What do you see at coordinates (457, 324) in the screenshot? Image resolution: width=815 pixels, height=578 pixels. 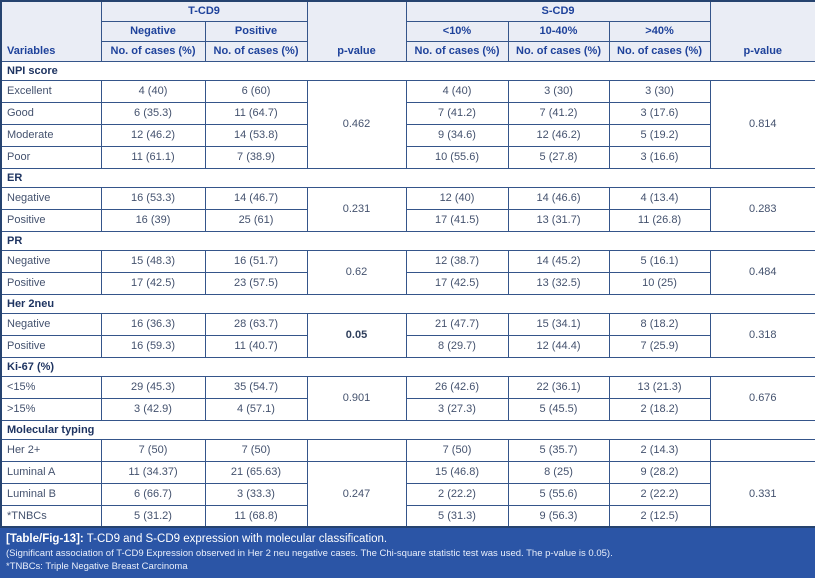 I see `scd9-lt10-cell: 21 (47.7)` at bounding box center [457, 324].